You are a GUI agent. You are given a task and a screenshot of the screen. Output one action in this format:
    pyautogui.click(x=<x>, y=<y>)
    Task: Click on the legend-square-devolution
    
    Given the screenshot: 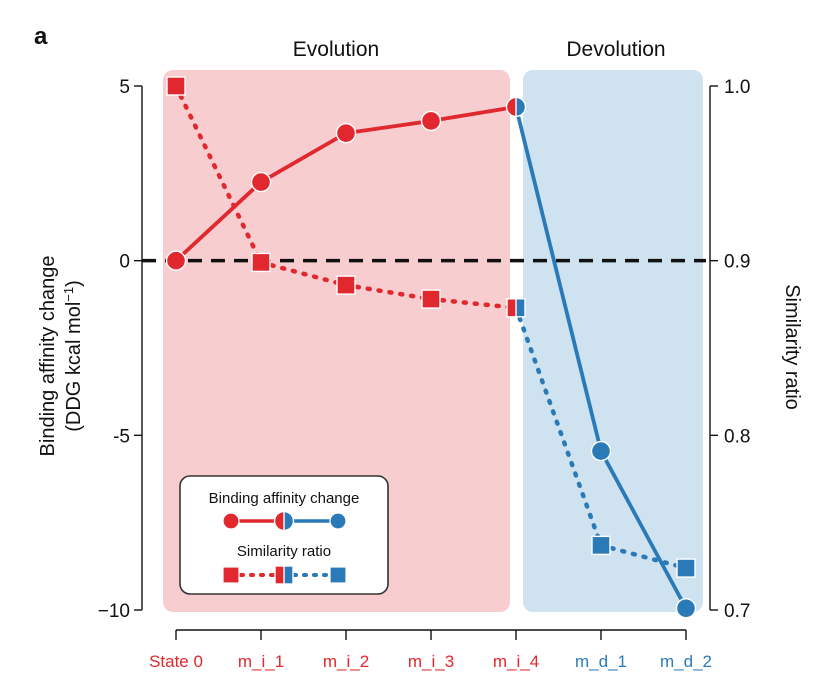 What is the action you would take?
    pyautogui.click(x=338, y=575)
    